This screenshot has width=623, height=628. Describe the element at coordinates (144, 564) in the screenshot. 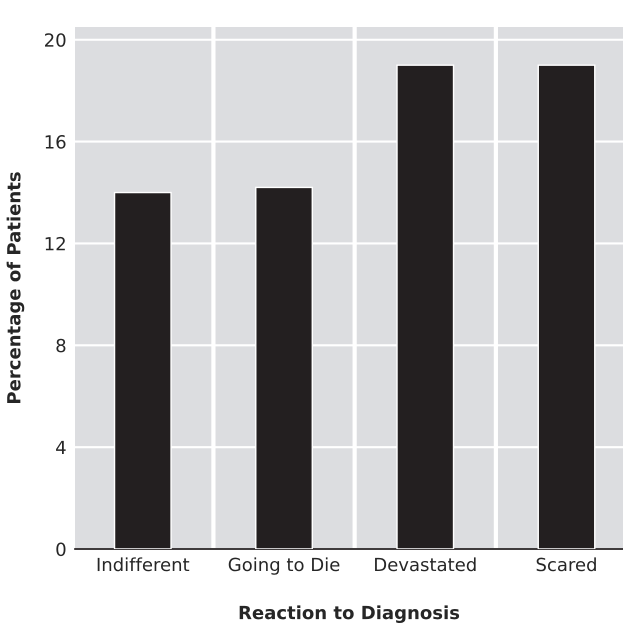

I see `x-tick-label: Indifferent` at that location.